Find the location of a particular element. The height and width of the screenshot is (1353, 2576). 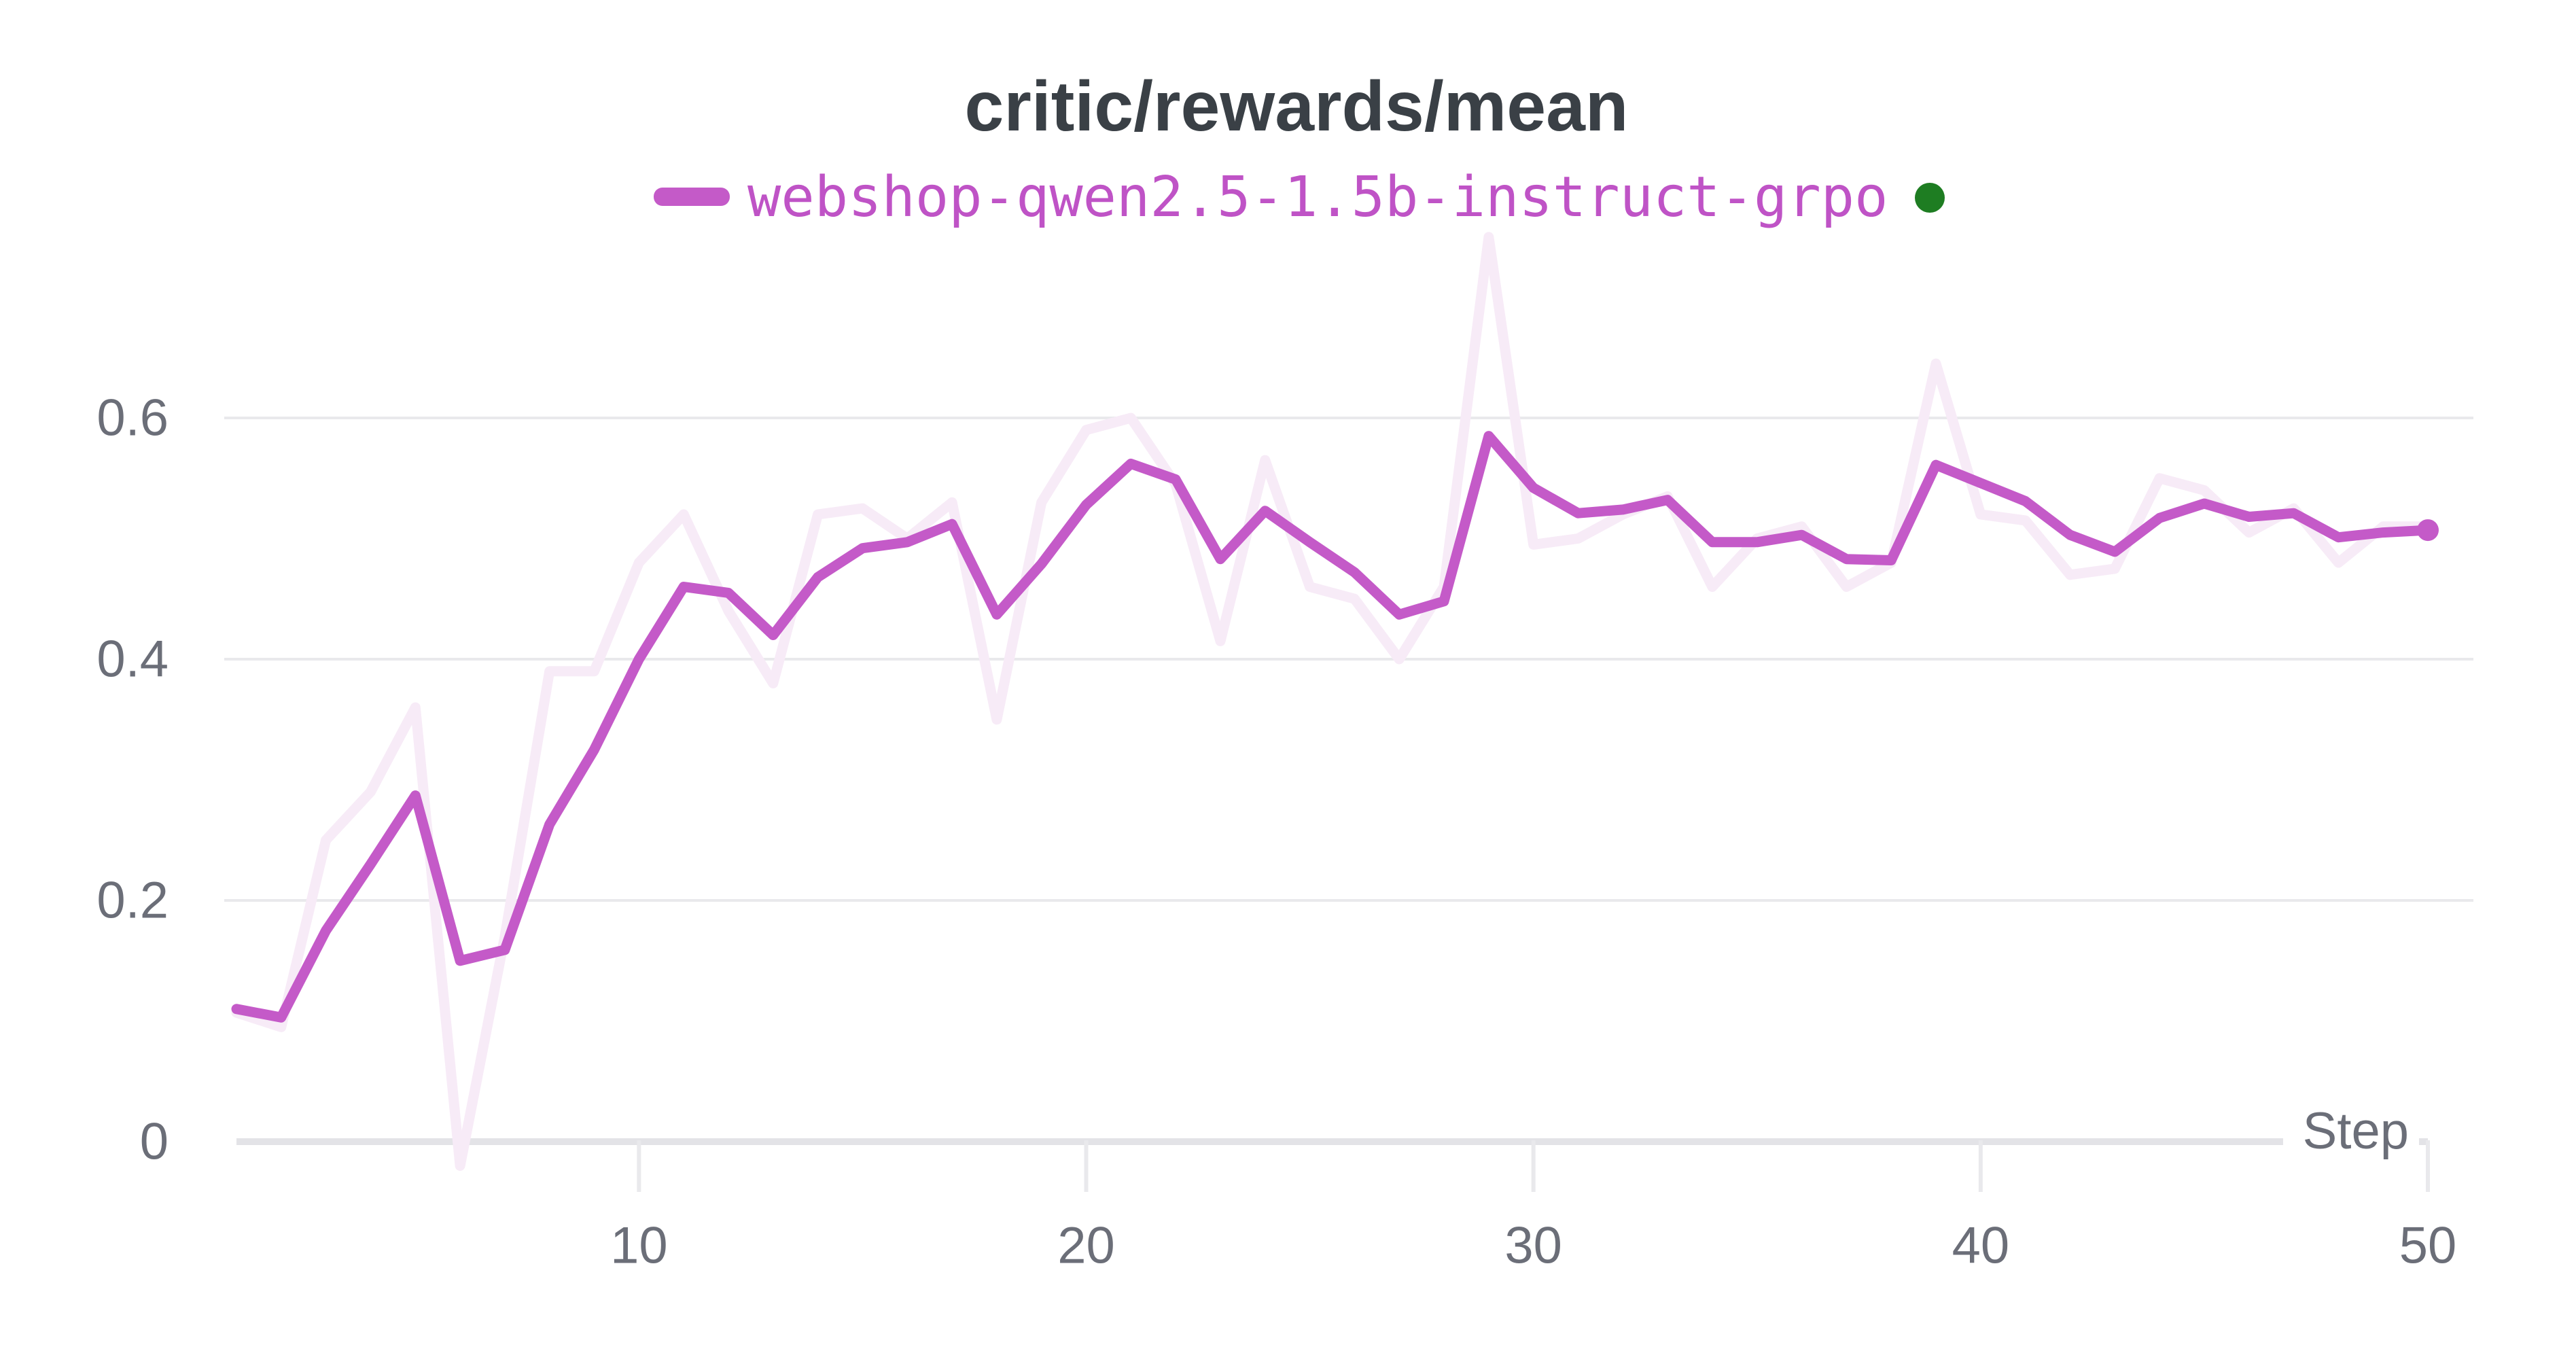

y-tick-label: 0.4 is located at coordinates (132, 659).